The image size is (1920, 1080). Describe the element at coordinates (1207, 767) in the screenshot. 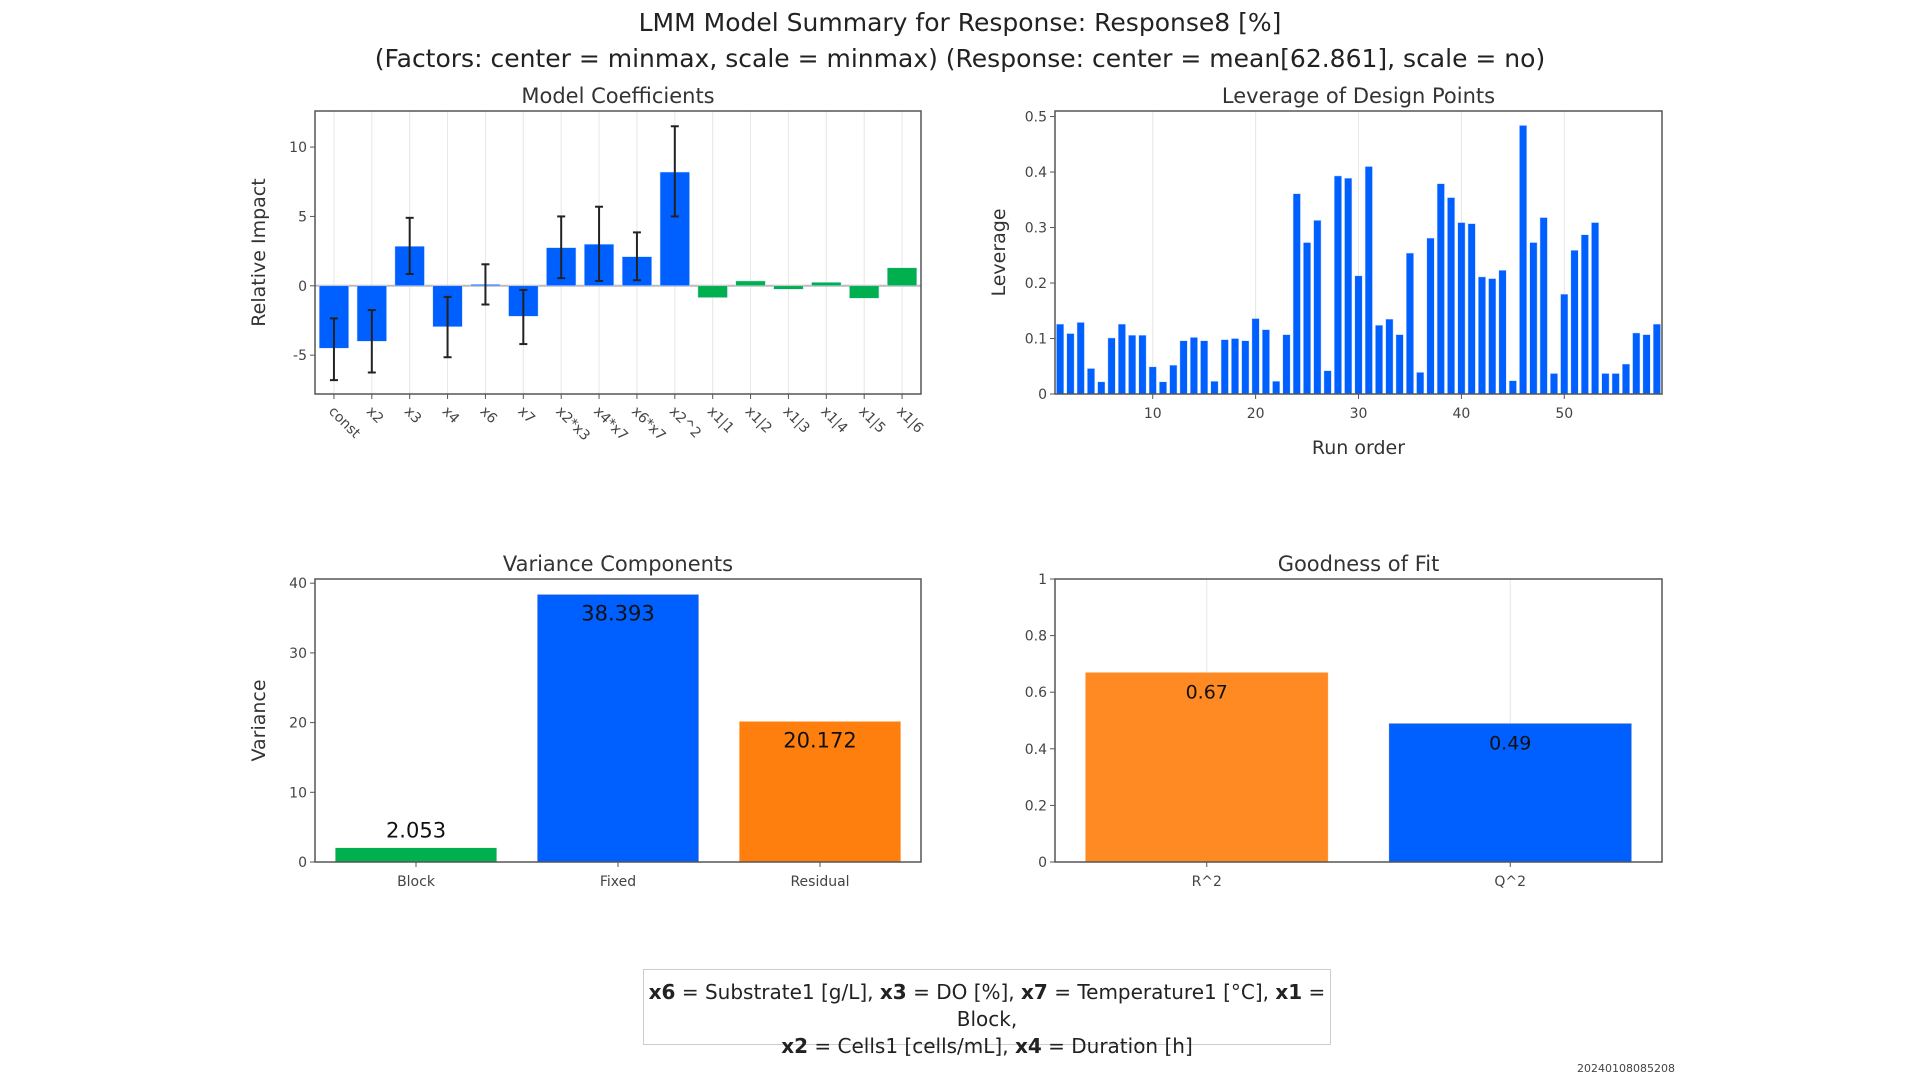

I see `goodness-bar-R^2` at that location.